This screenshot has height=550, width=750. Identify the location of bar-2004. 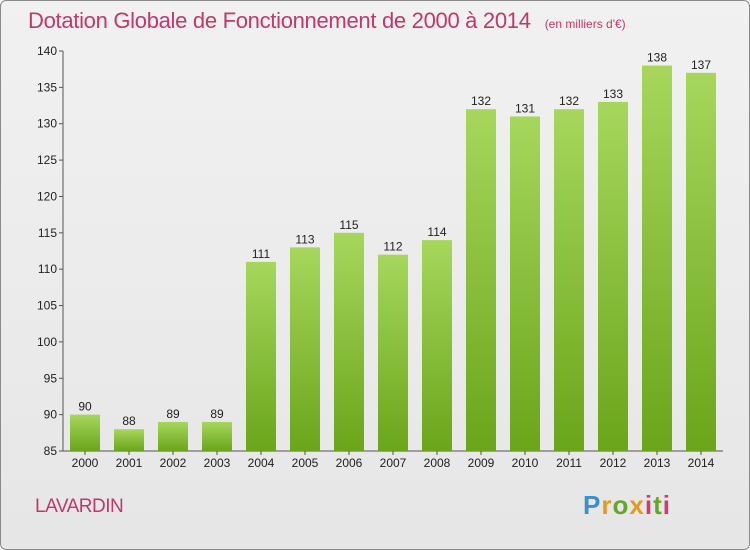
(261, 356).